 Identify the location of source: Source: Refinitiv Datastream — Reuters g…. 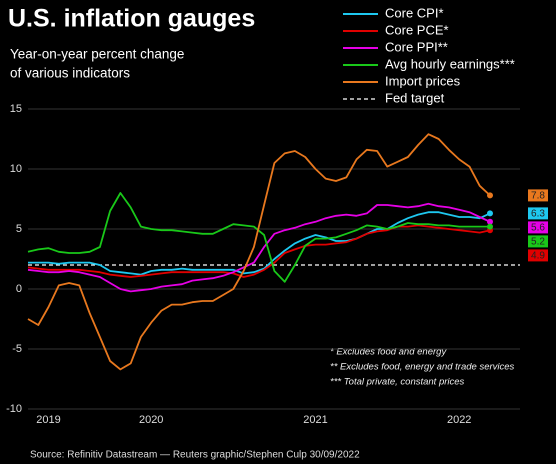
(195, 455).